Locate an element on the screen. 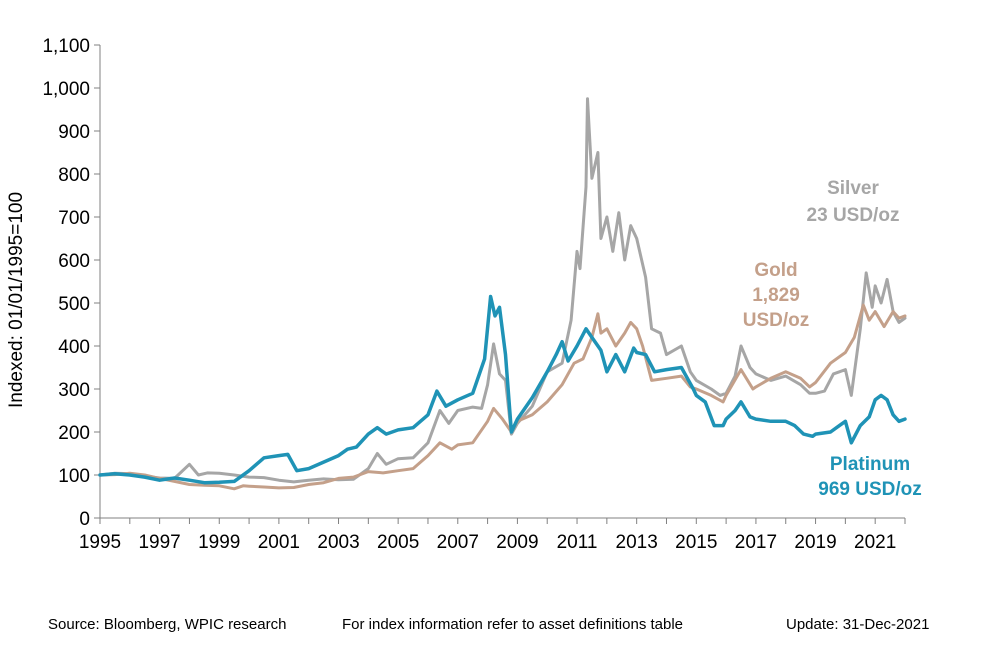 This screenshot has height=653, width=1000. gold-series-label: USD/oz is located at coordinates (776, 320).